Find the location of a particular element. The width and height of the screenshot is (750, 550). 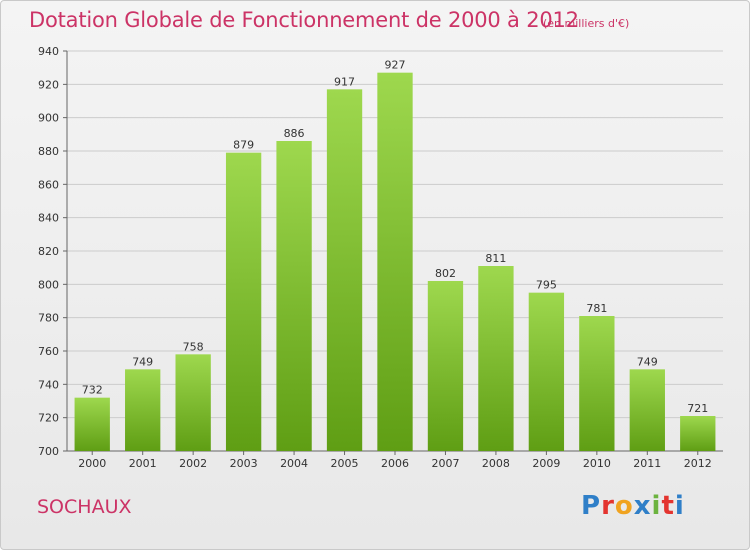

logo-letter: r is located at coordinates (608, 506).